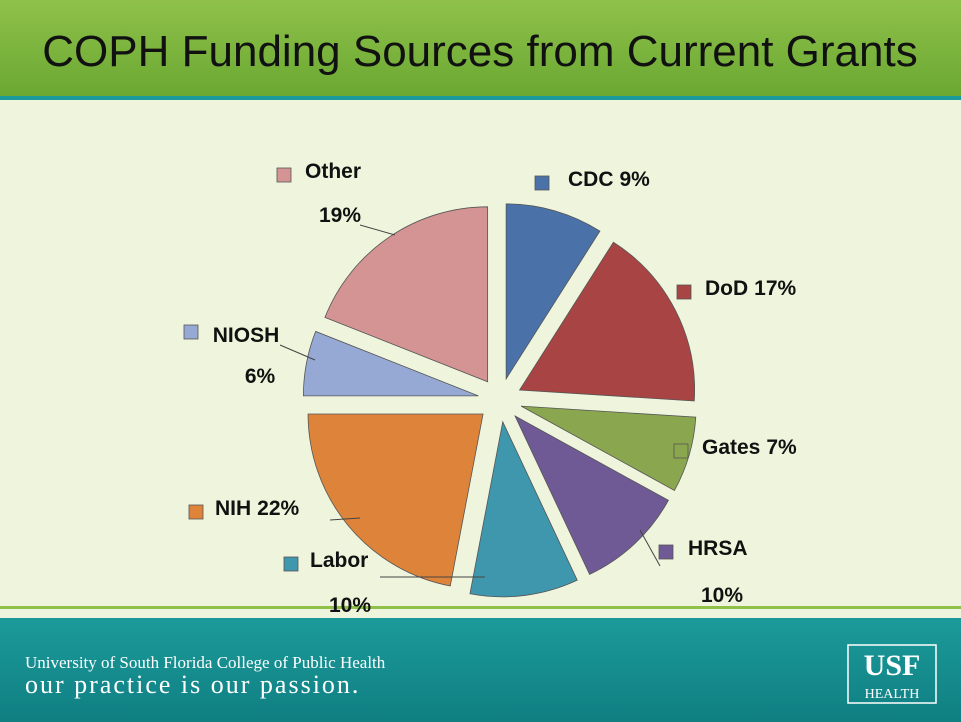  What do you see at coordinates (192, 684) in the screenshot?
I see `footer-line2: our practice is our passion.` at bounding box center [192, 684].